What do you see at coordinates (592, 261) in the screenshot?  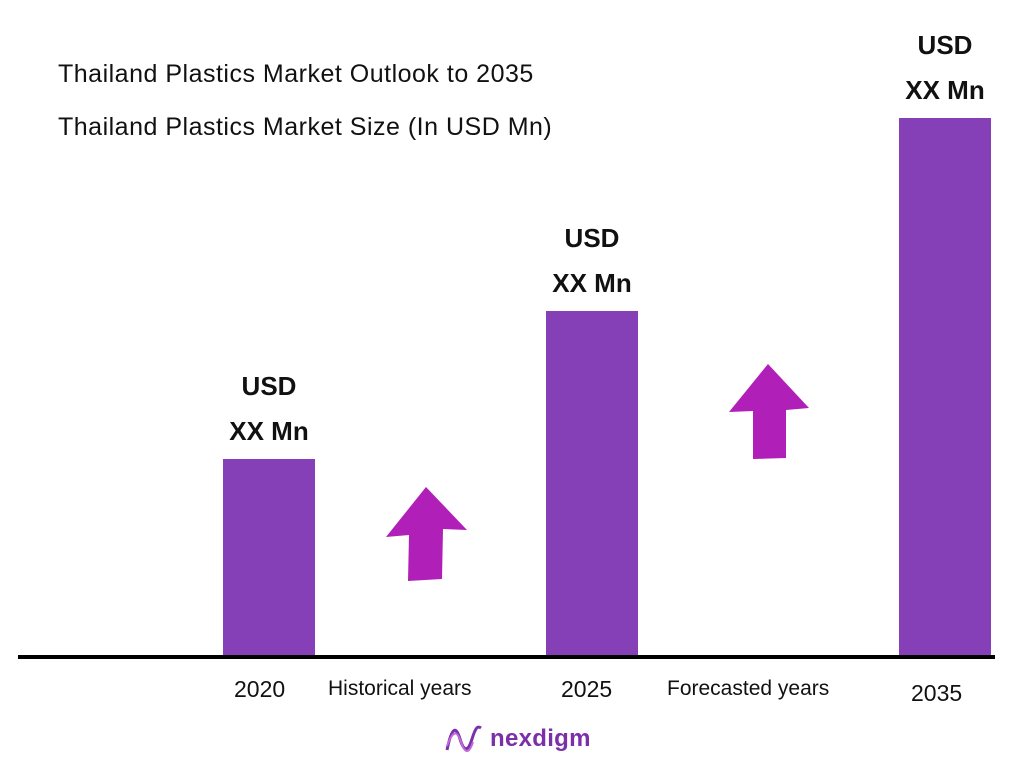 I see `data-label-2025: USD XX Mn` at bounding box center [592, 261].